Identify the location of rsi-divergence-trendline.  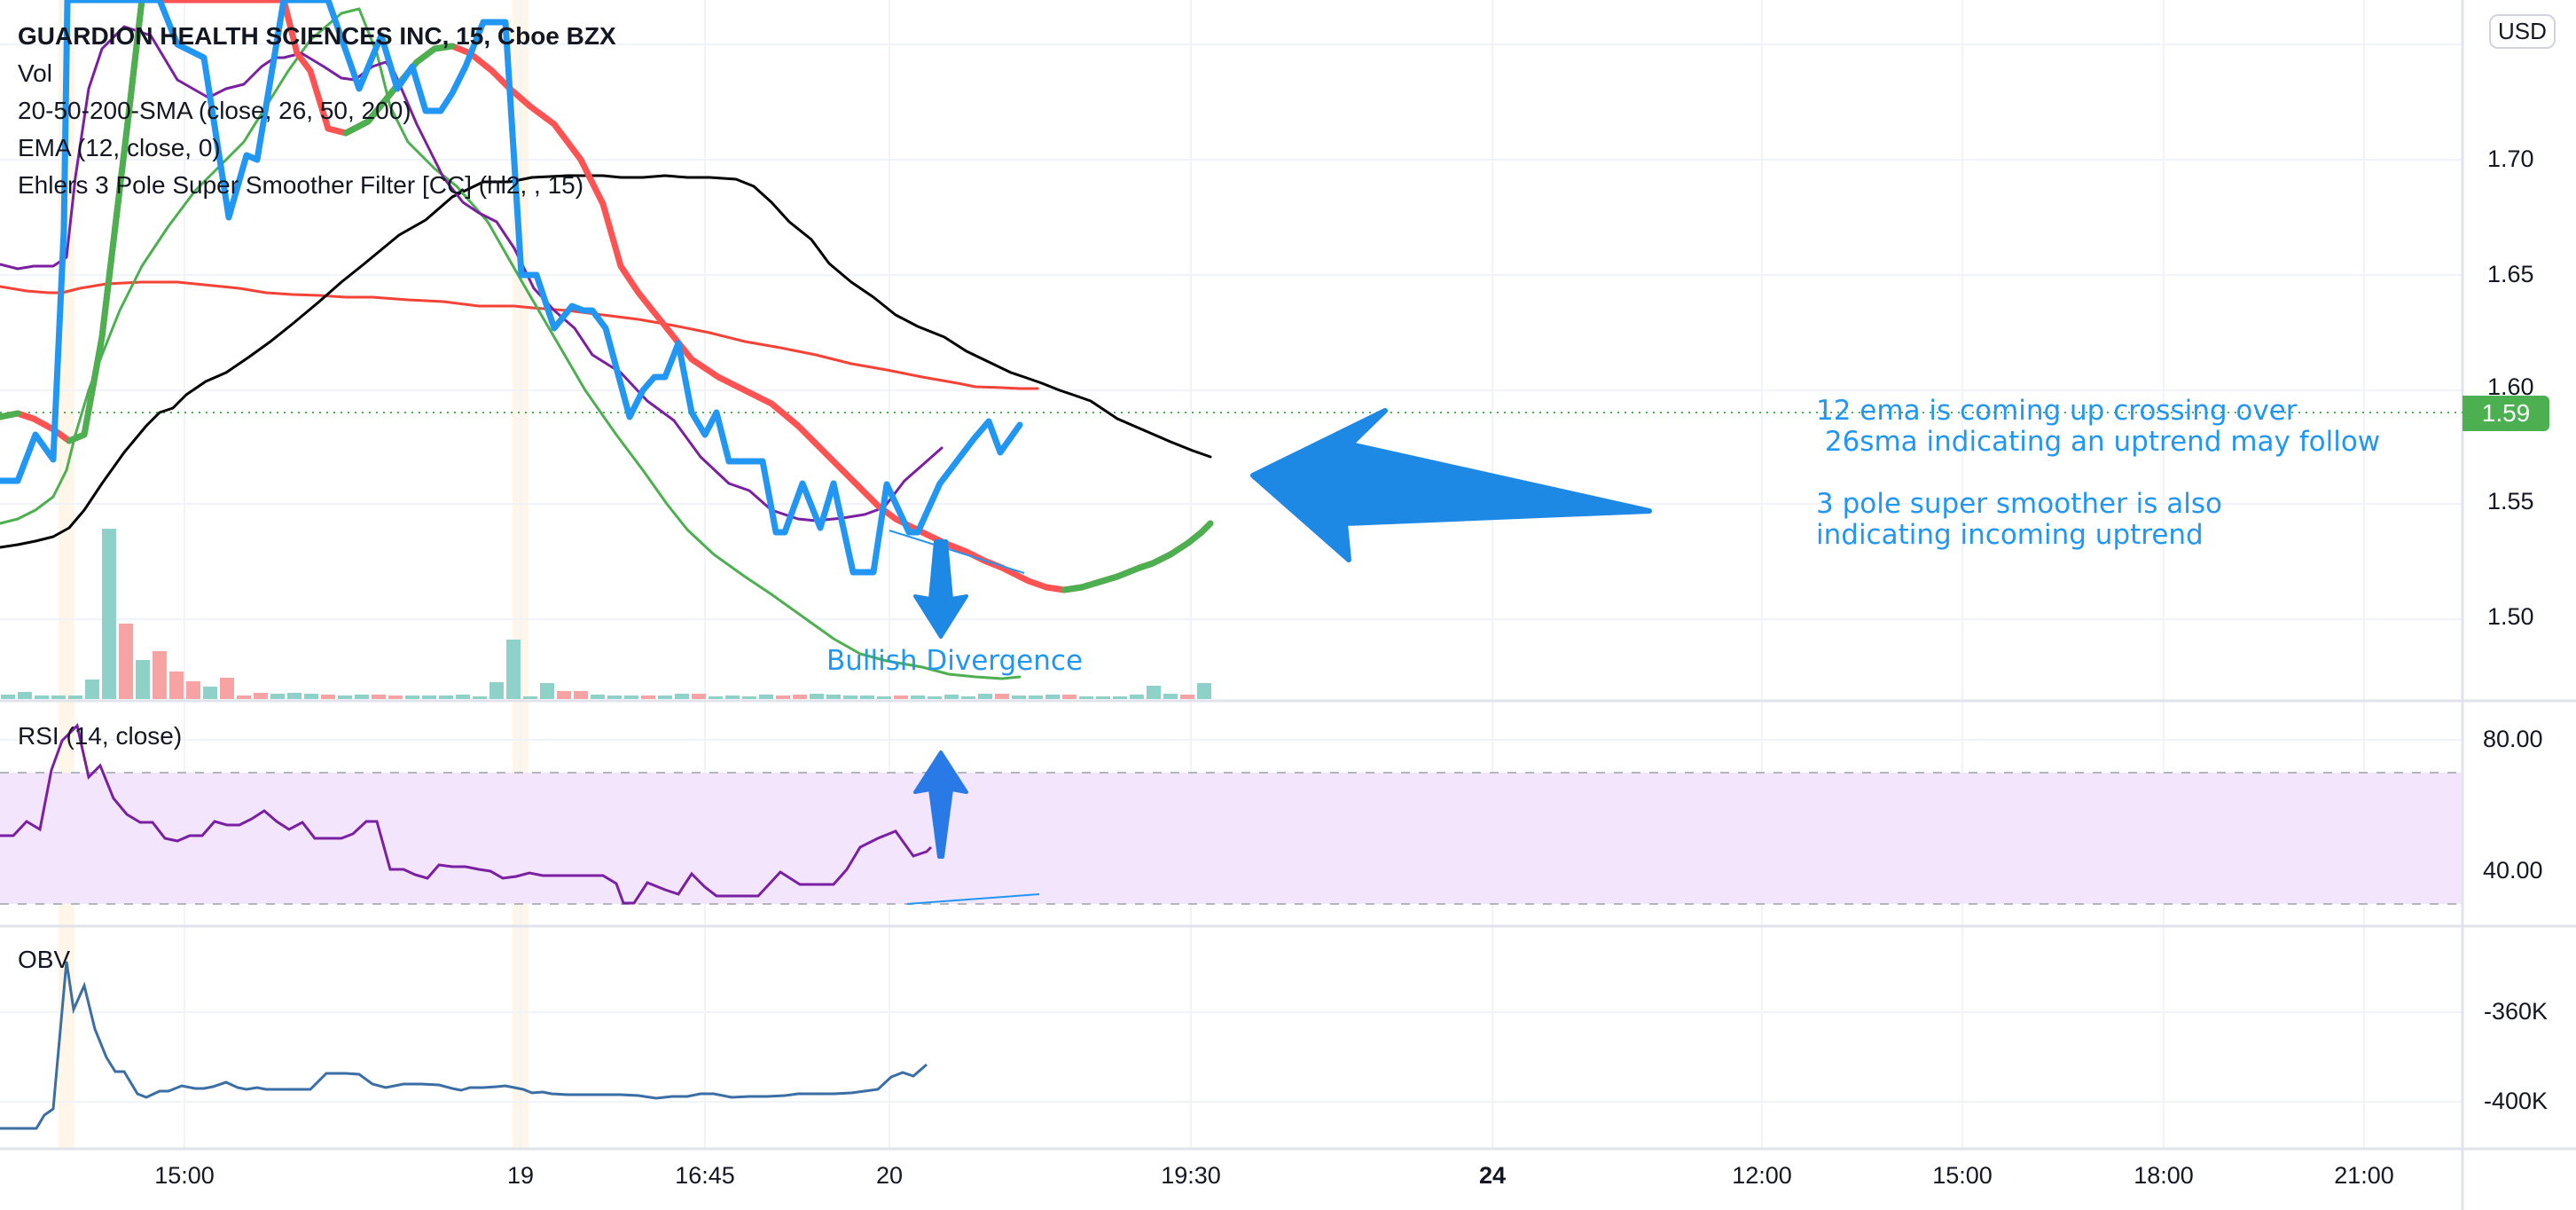
(973, 899).